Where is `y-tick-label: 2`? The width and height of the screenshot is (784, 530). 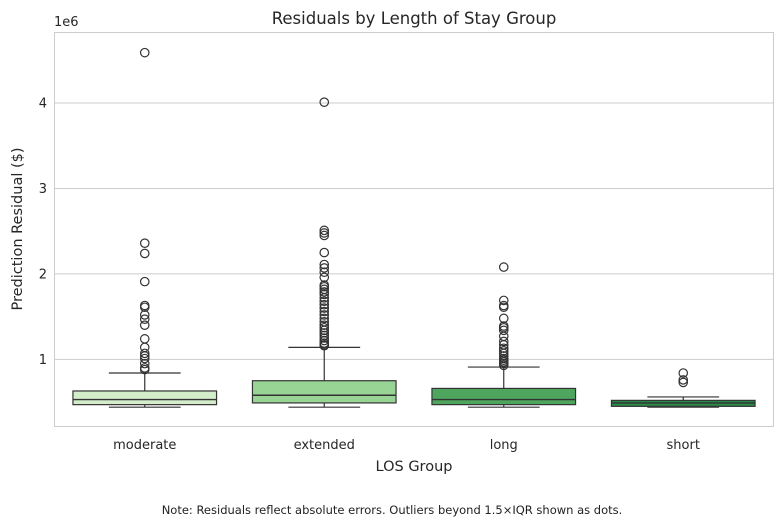
y-tick-label: 2 is located at coordinates (43, 274).